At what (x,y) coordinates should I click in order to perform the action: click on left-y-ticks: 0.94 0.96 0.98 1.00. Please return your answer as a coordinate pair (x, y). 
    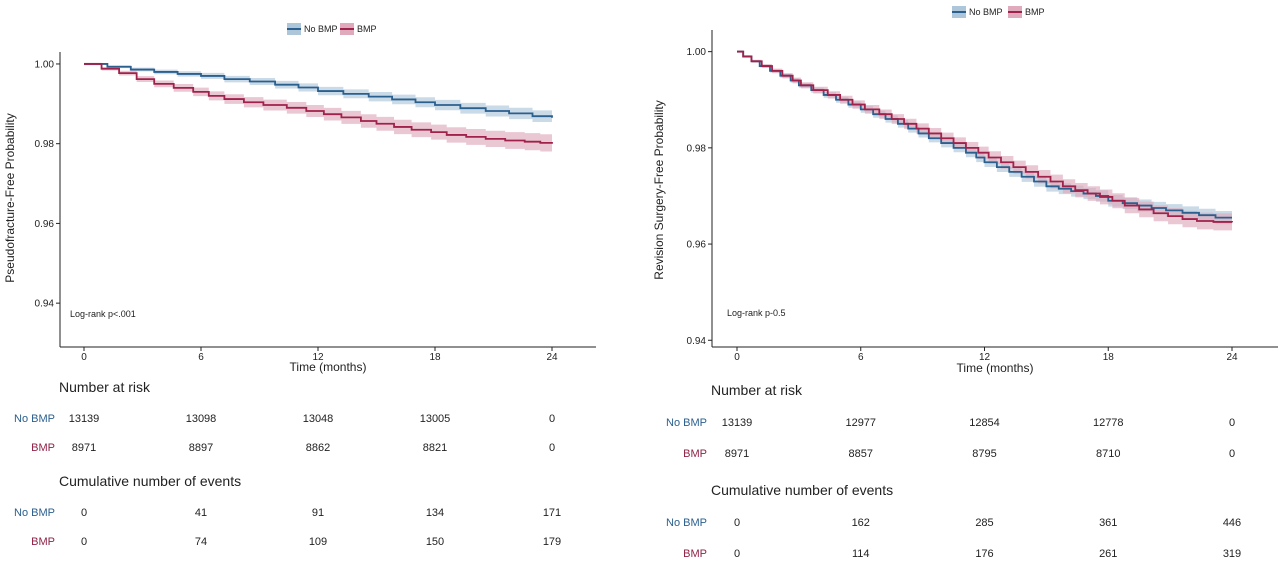
    Looking at the image, I should click on (47, 184).